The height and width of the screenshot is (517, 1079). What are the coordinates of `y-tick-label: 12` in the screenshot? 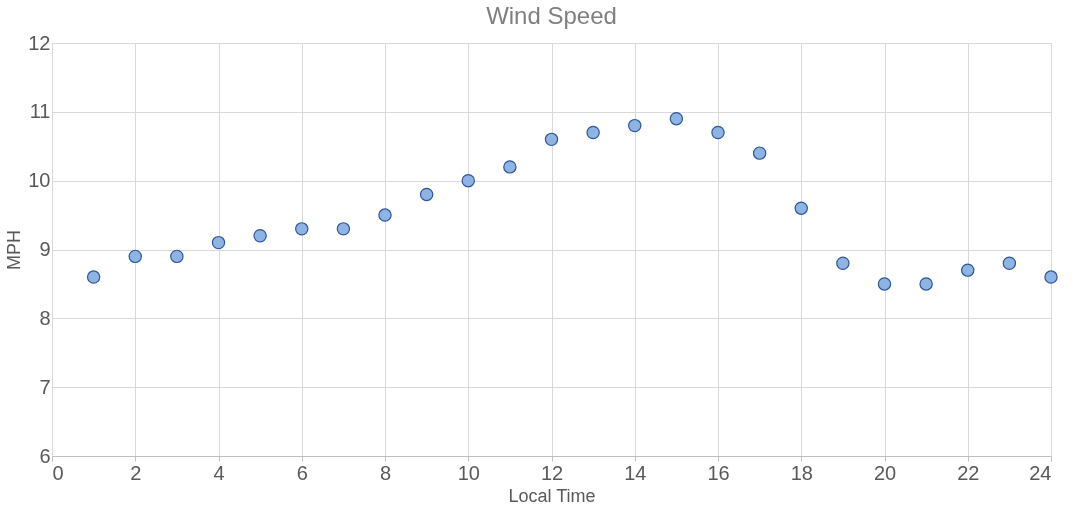 It's located at (39, 42).